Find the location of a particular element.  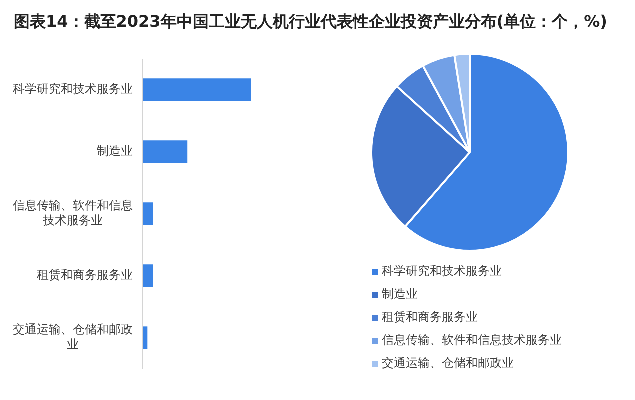

legend-label: 交通运输、仓储和邮政业 is located at coordinates (448, 363).